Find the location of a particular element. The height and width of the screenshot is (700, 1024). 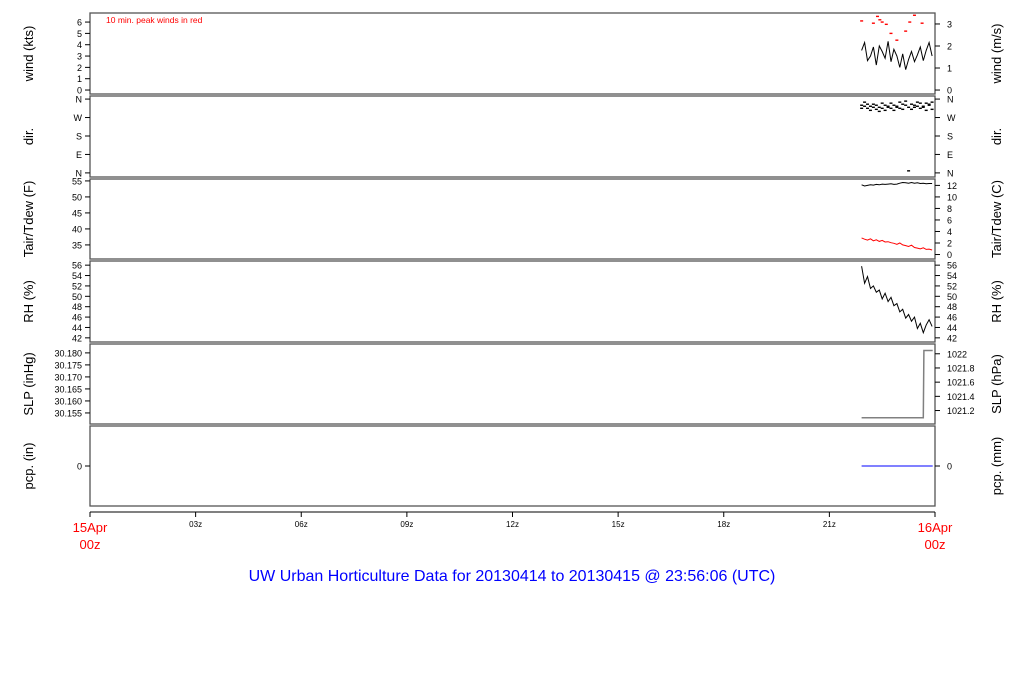

x-axis-tick-label: 03z is located at coordinates (195, 524).